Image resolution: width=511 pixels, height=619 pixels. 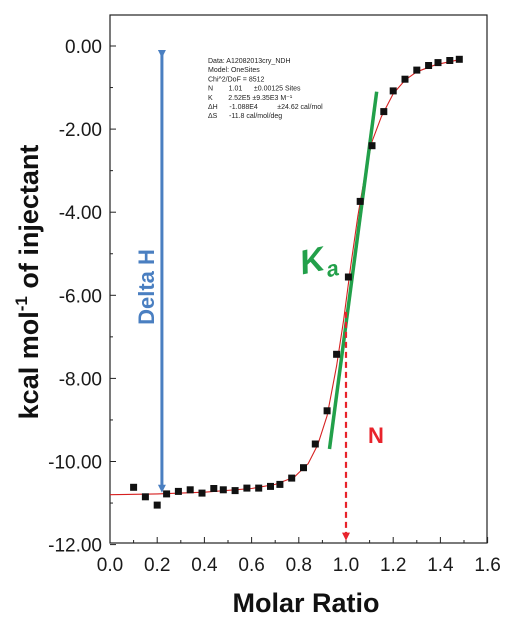 What do you see at coordinates (254, 89) in the screenshot?
I see `fit-result-line: N 1.01 ±0.00125 Sites` at bounding box center [254, 89].